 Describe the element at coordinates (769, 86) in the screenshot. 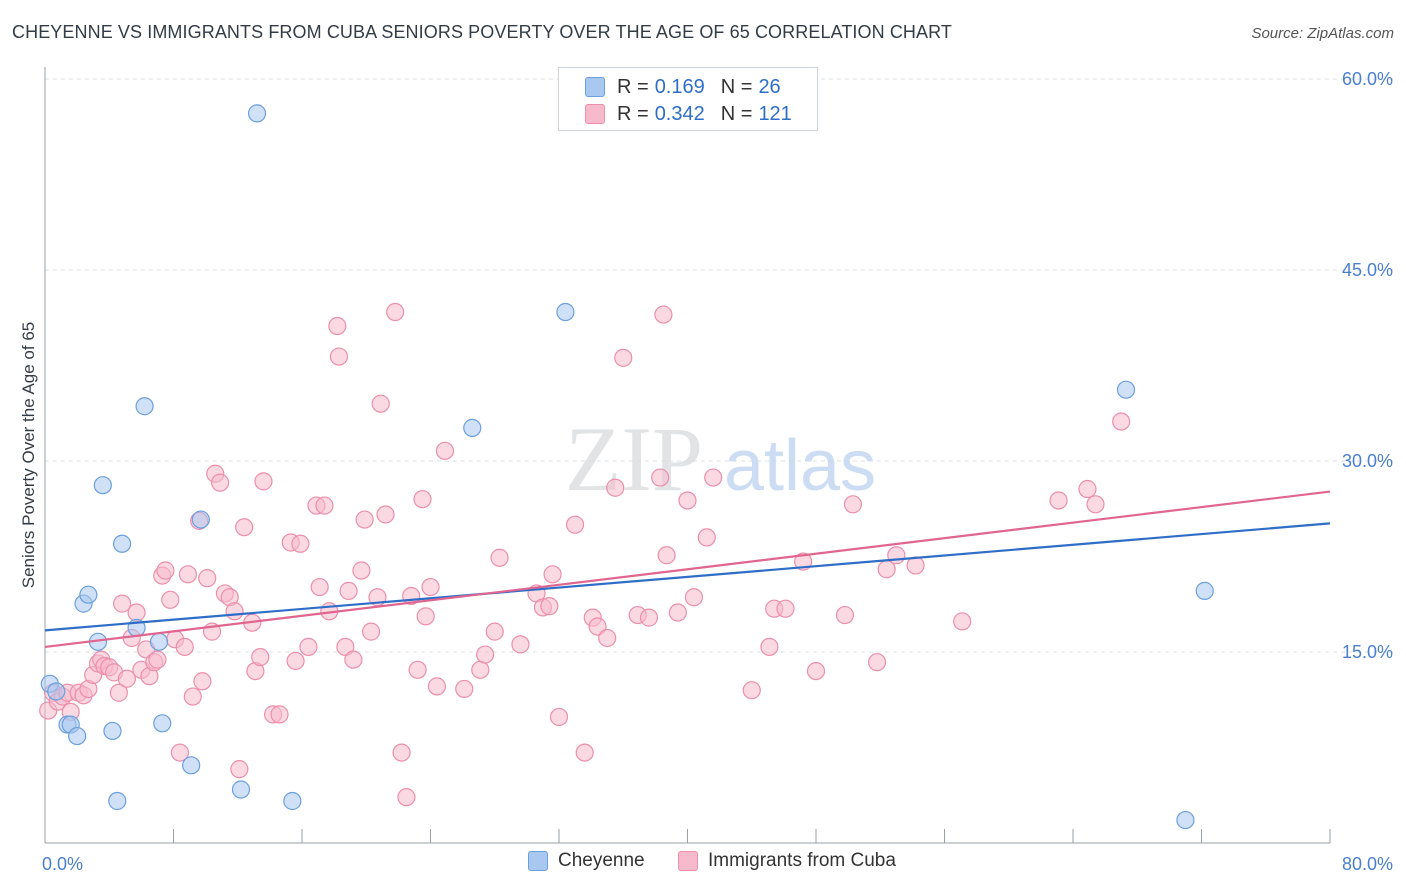

I see `legend-n-value: 26` at that location.